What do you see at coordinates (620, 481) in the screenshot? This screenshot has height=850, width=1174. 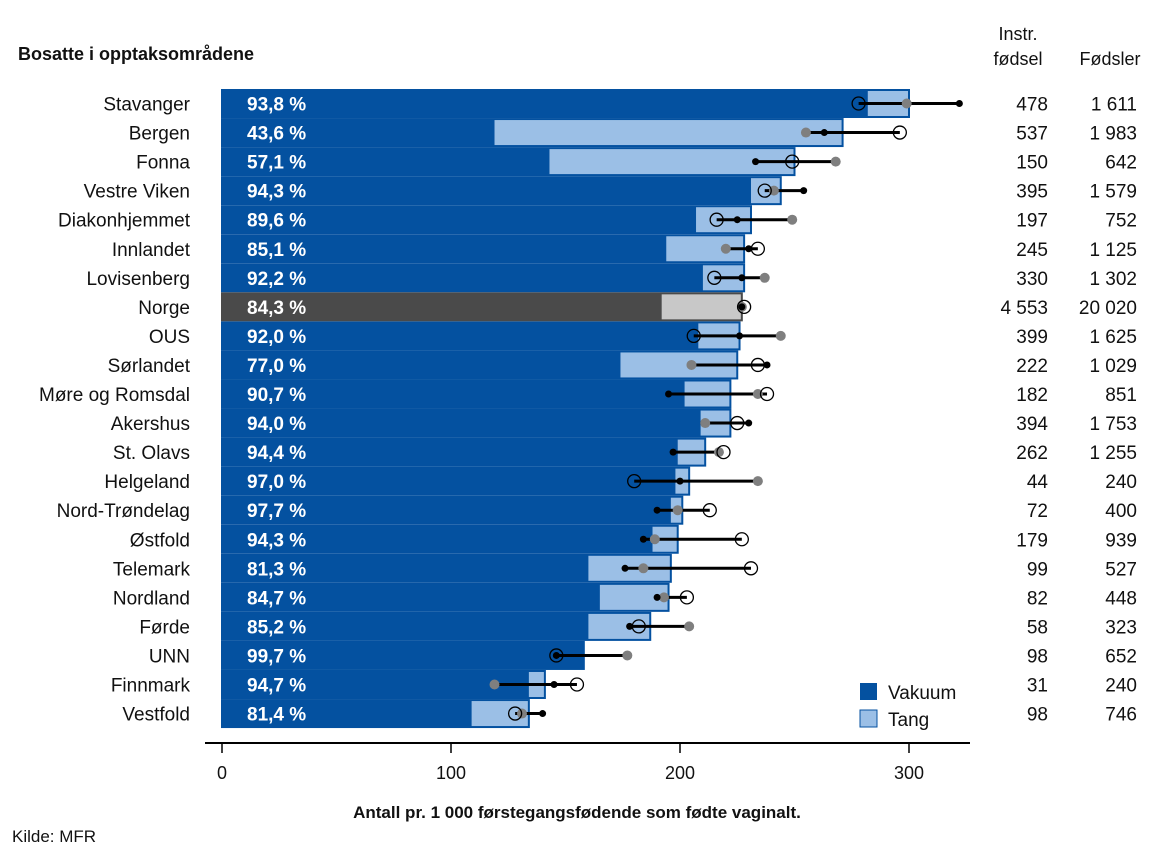 I see `bar-row-helgeland: Helgeland 97,0 % 44 240` at bounding box center [620, 481].